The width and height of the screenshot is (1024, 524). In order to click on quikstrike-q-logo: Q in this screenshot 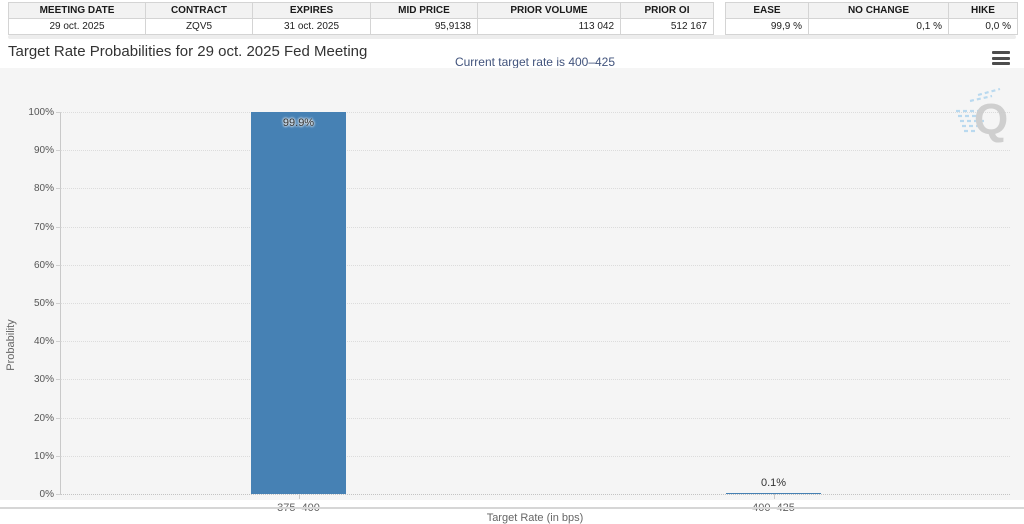, I will do `click(985, 116)`.